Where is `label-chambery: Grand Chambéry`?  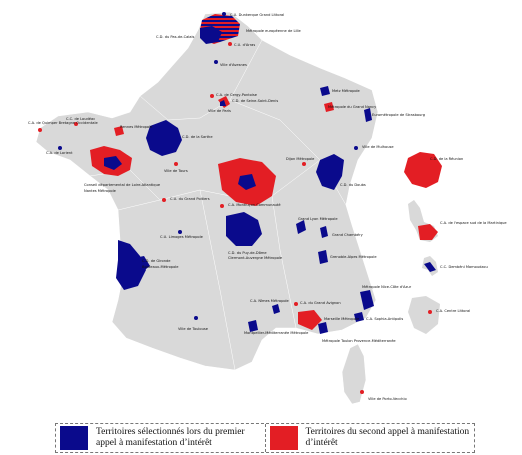 label-chambery: Grand Chambéry is located at coordinates (348, 235).